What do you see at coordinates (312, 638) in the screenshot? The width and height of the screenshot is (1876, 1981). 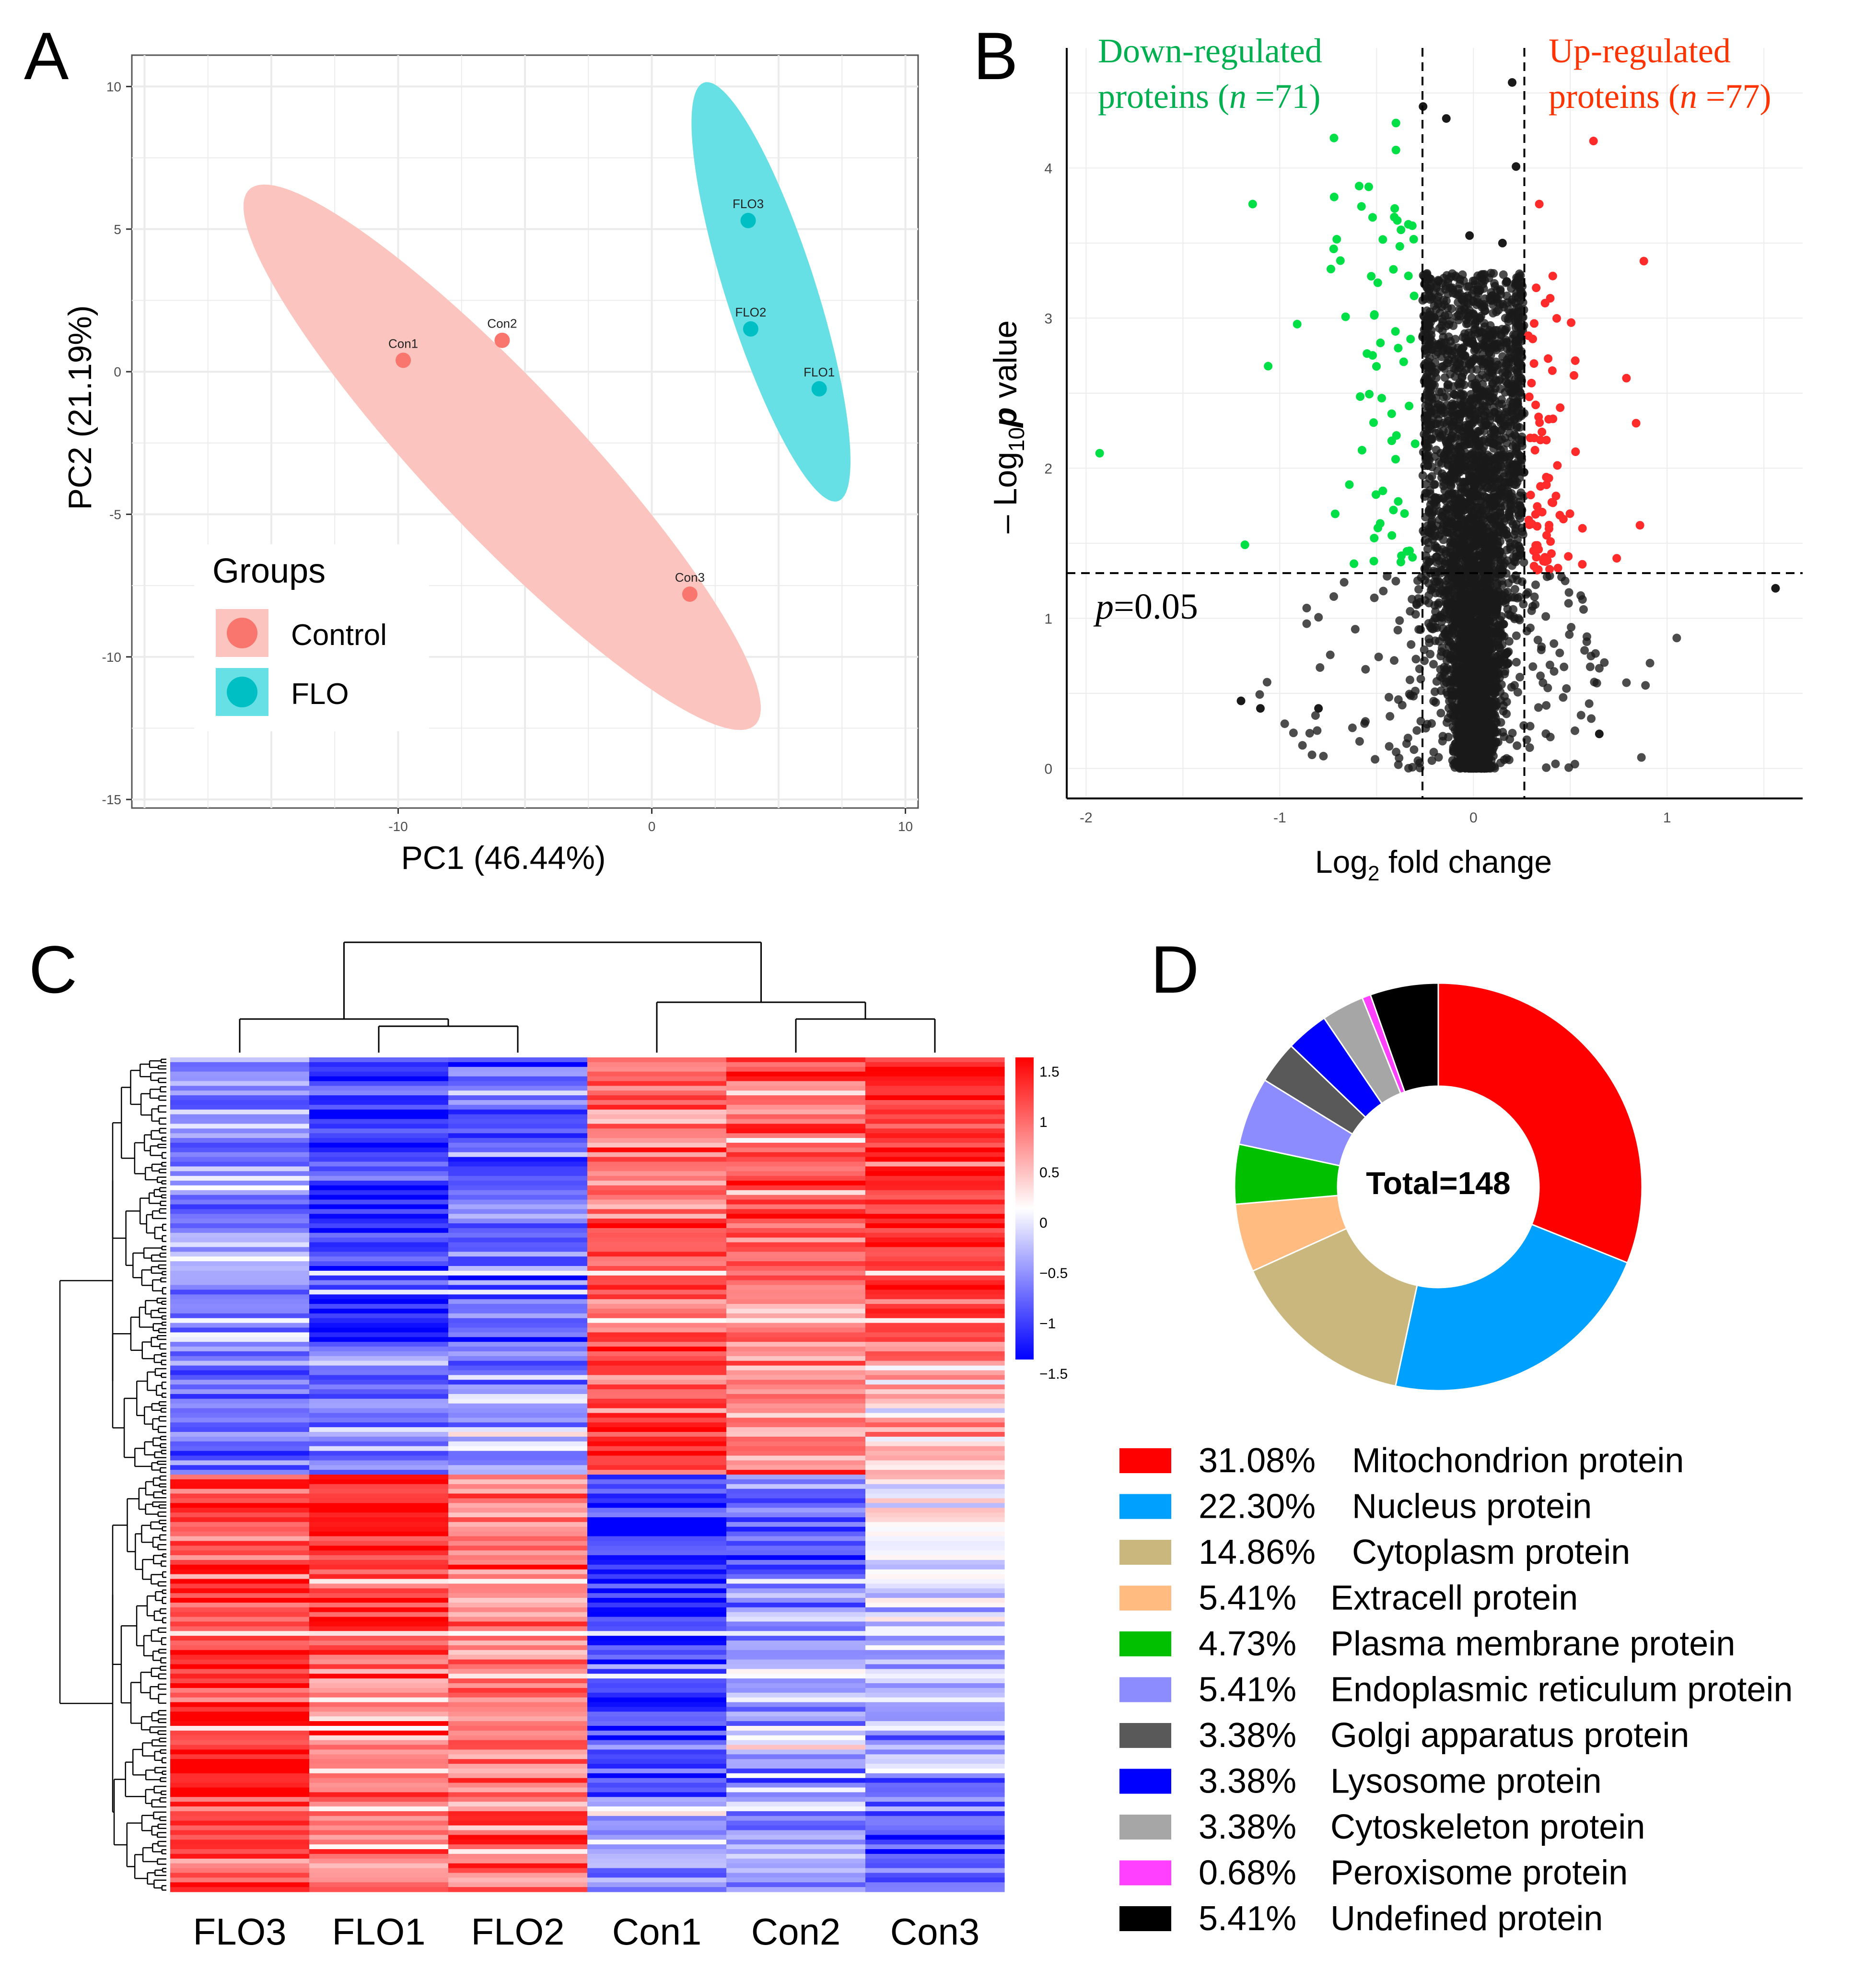 I see `pca-legend: Groups Control FLO` at bounding box center [312, 638].